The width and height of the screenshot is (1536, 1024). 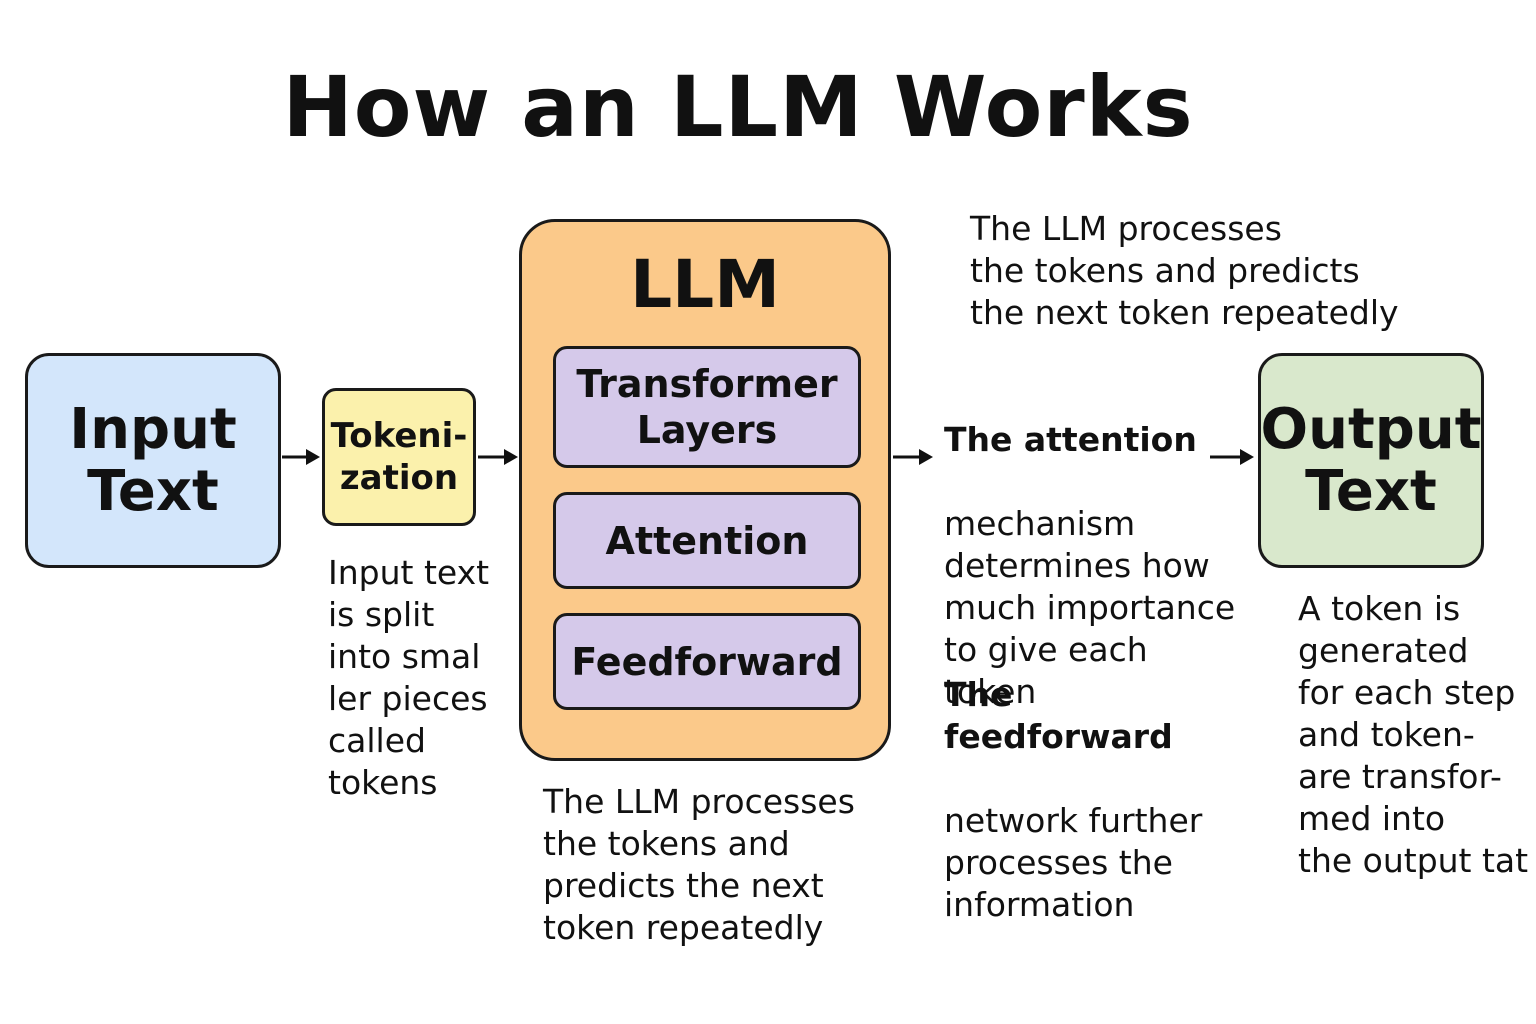 I want to click on output-text-label: Output Text, so click(x=1371, y=460).